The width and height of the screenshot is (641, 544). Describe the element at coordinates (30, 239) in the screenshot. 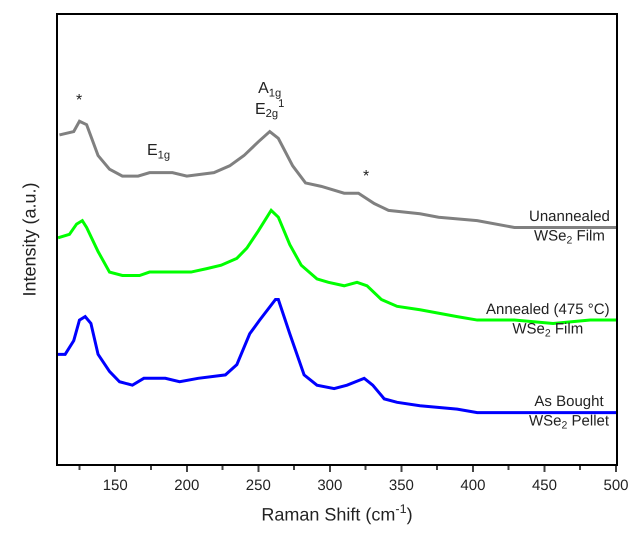

I see `y-axis-title: Intensity (a.u.)` at that location.